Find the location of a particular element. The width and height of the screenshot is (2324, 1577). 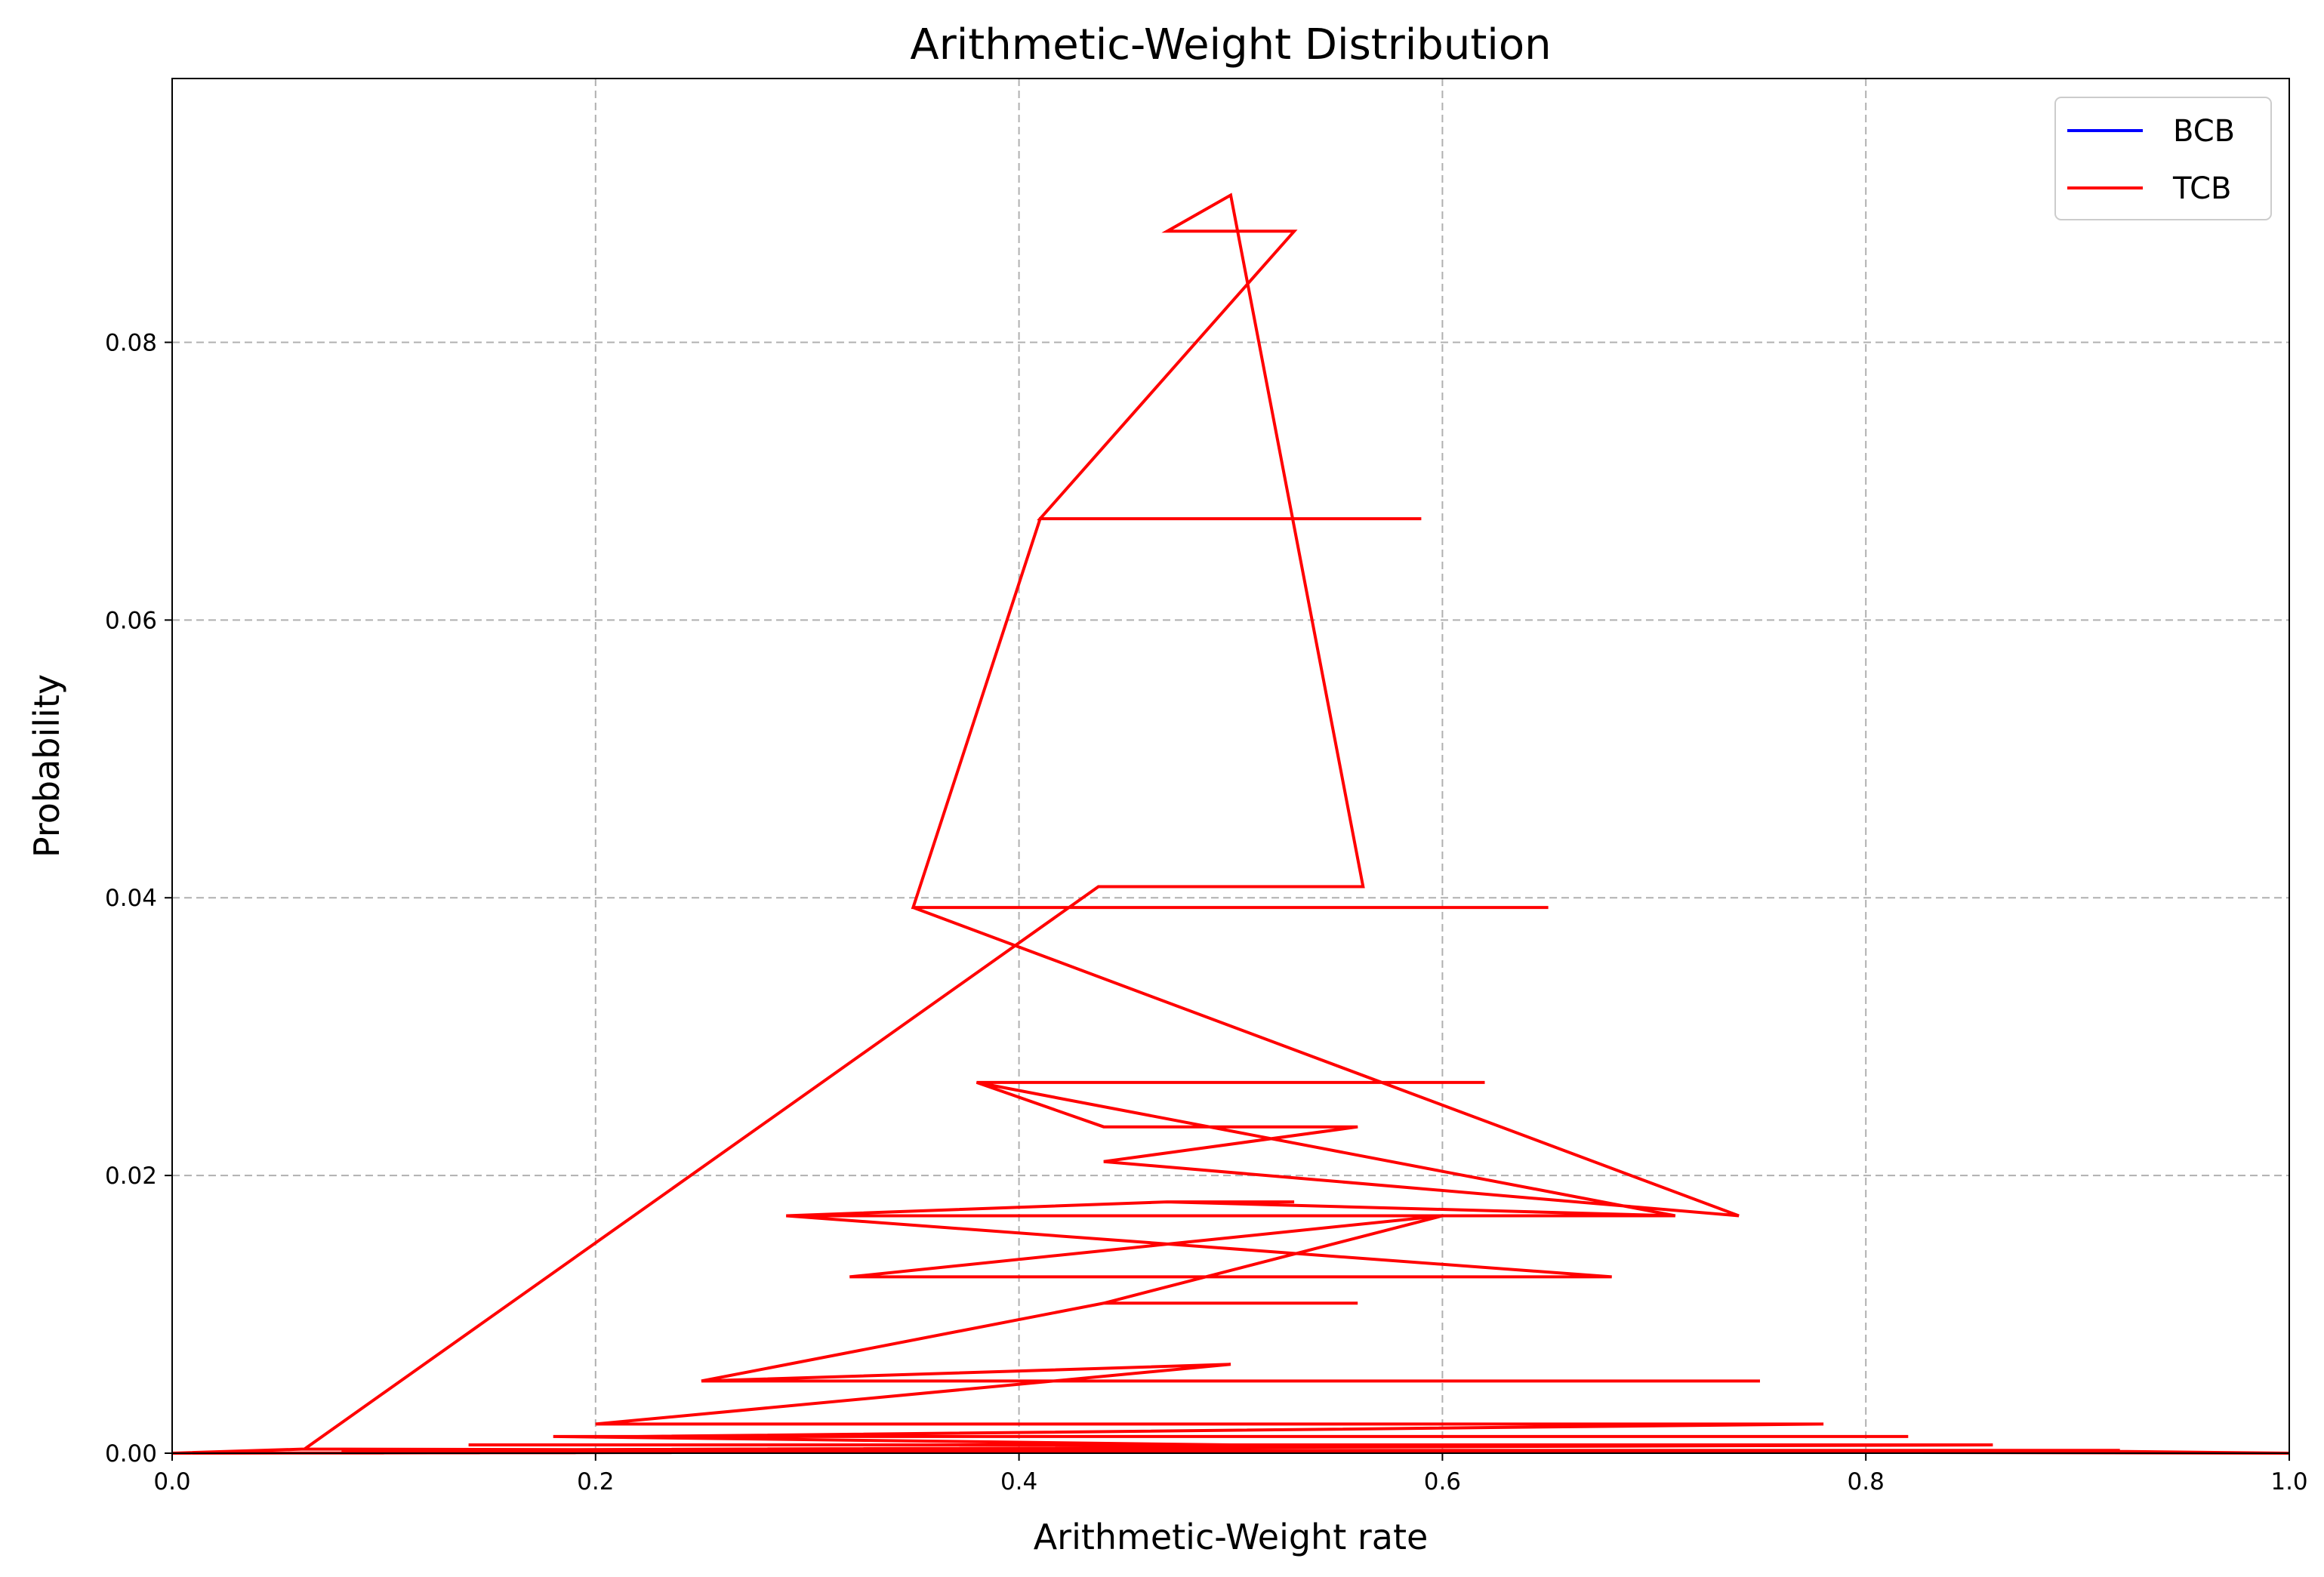

legend-label-tcb: TCB is located at coordinates (2201, 189).